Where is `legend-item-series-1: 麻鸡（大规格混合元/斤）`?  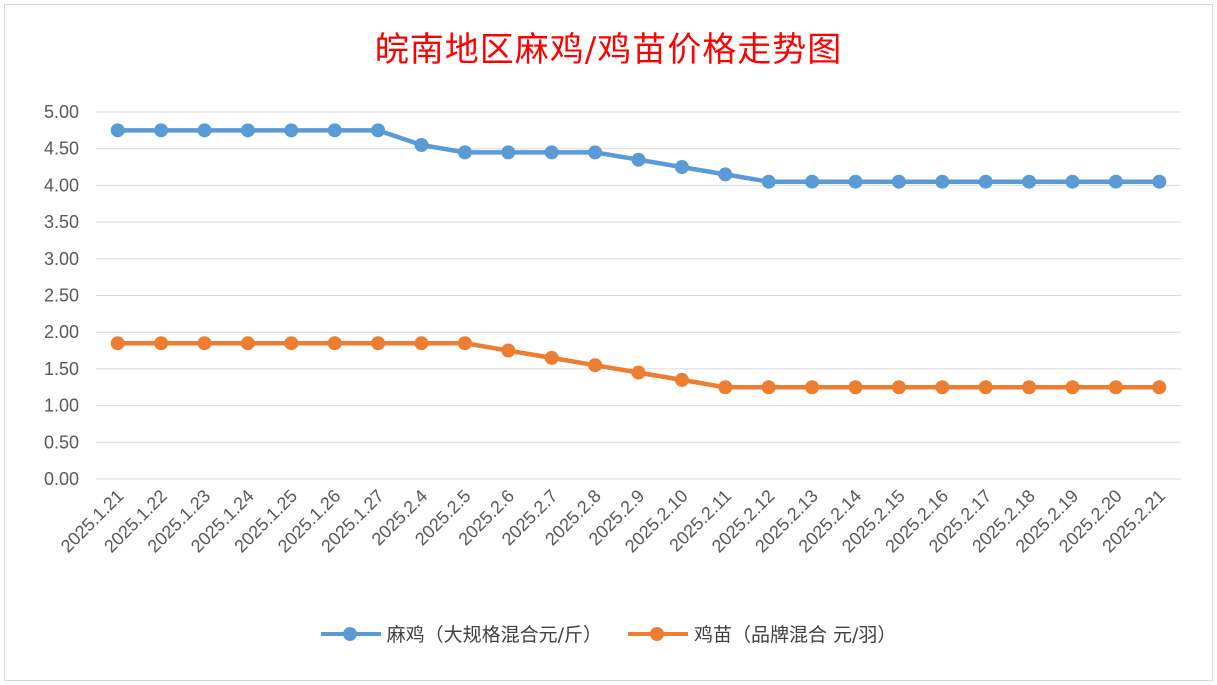
legend-item-series-1: 麻鸡（大规格混合元/斤） is located at coordinates (461, 633).